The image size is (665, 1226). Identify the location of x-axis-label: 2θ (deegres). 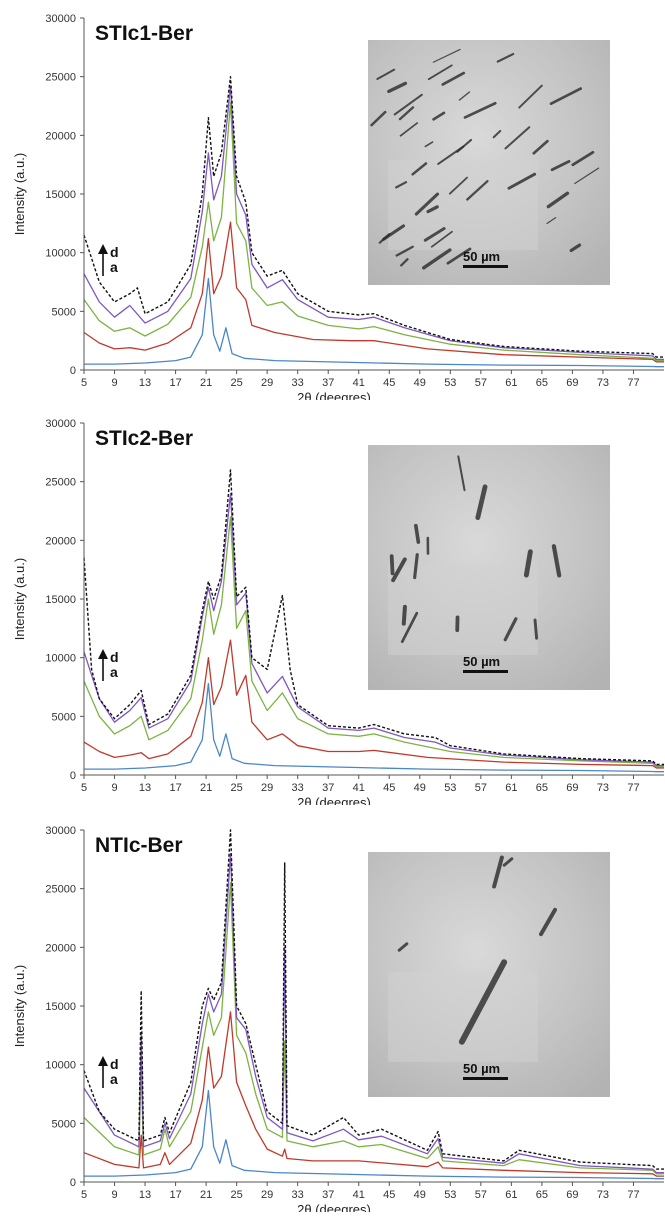
(334, 1207).